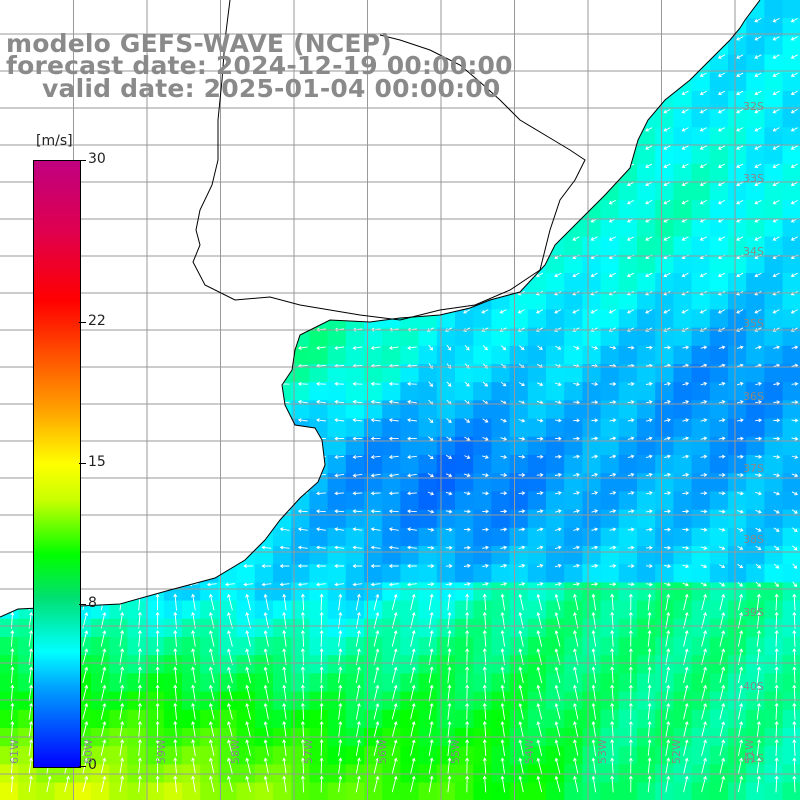 The image size is (800, 800). What do you see at coordinates (57, 464) in the screenshot?
I see `colorbar` at bounding box center [57, 464].